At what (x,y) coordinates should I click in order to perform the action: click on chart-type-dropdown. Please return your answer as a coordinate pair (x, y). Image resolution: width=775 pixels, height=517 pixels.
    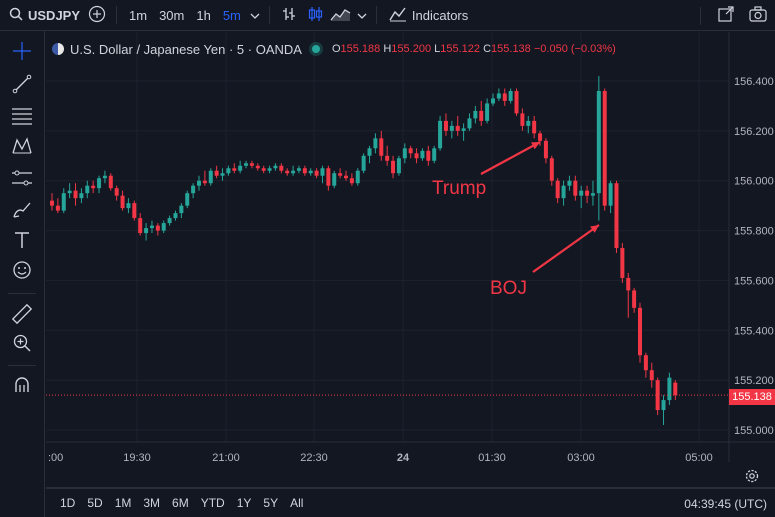
    Looking at the image, I should click on (362, 15).